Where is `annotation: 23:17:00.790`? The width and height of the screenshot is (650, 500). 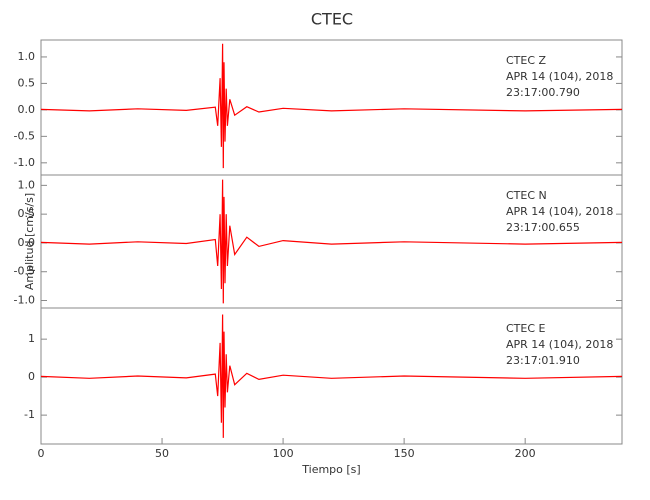 annotation: 23:17:00.790 is located at coordinates (543, 92).